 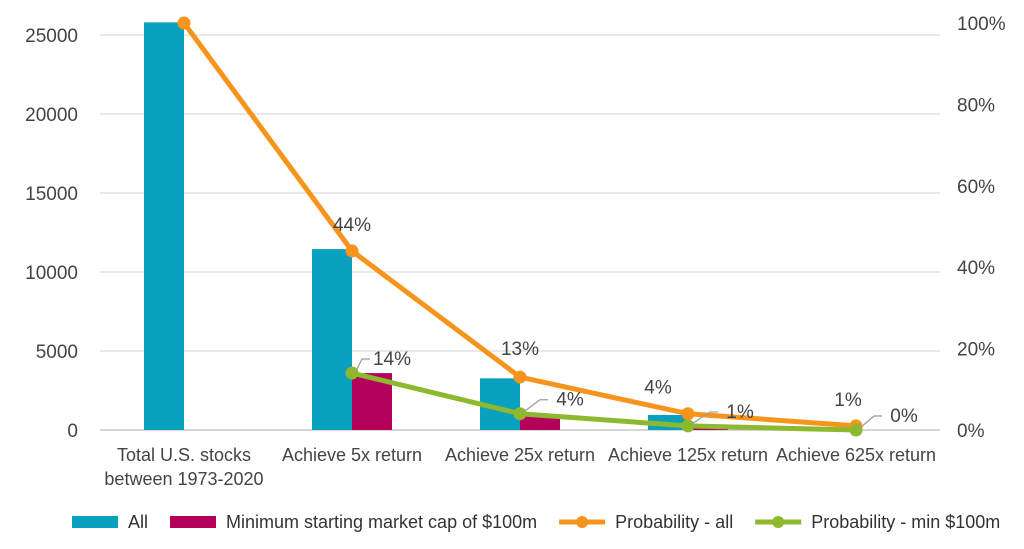 What do you see at coordinates (904, 416) in the screenshot?
I see `data-label: 0%` at bounding box center [904, 416].